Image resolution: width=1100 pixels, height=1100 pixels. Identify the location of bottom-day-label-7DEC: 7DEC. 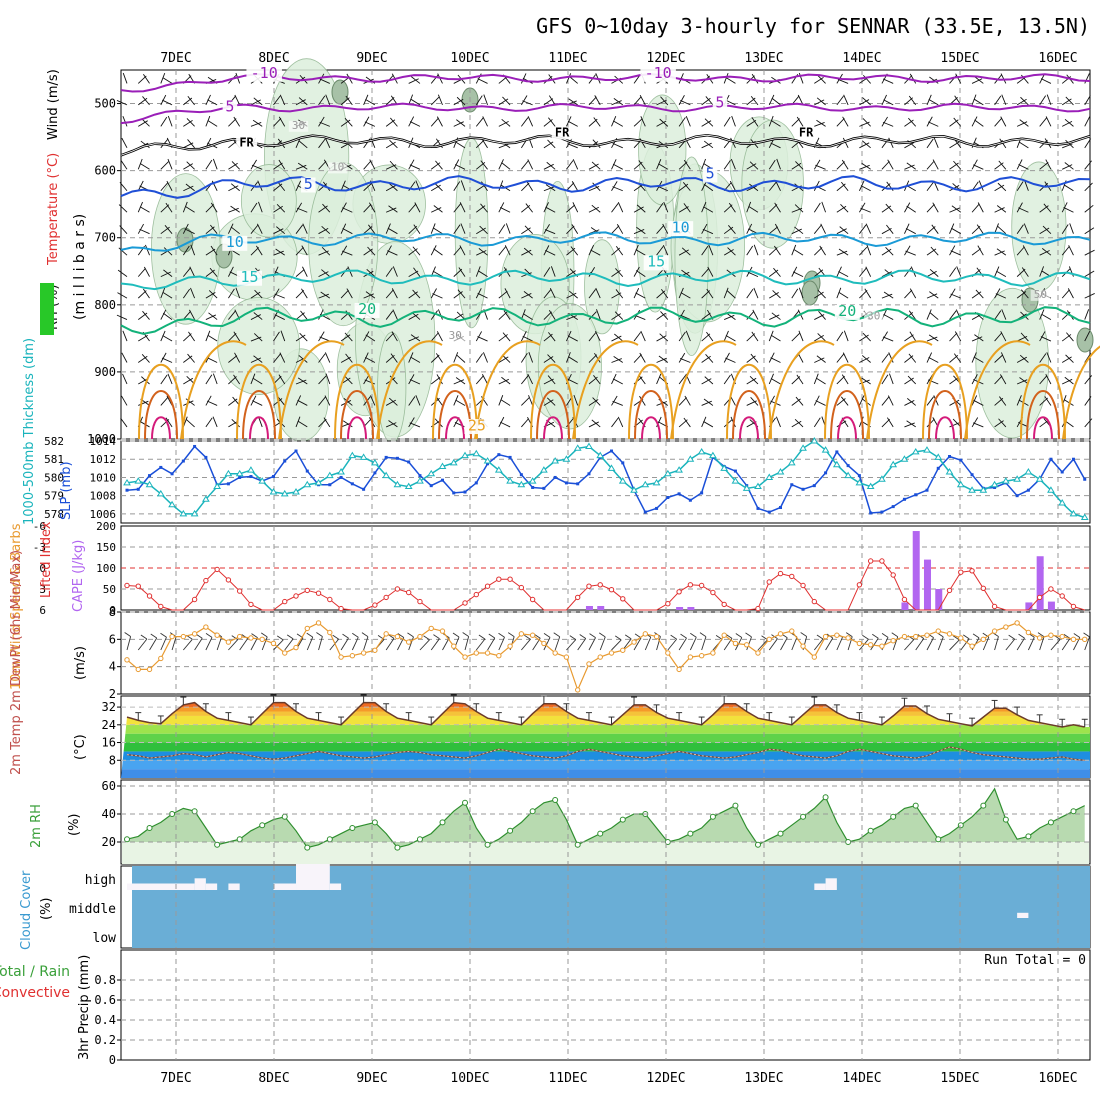
(175, 1078).